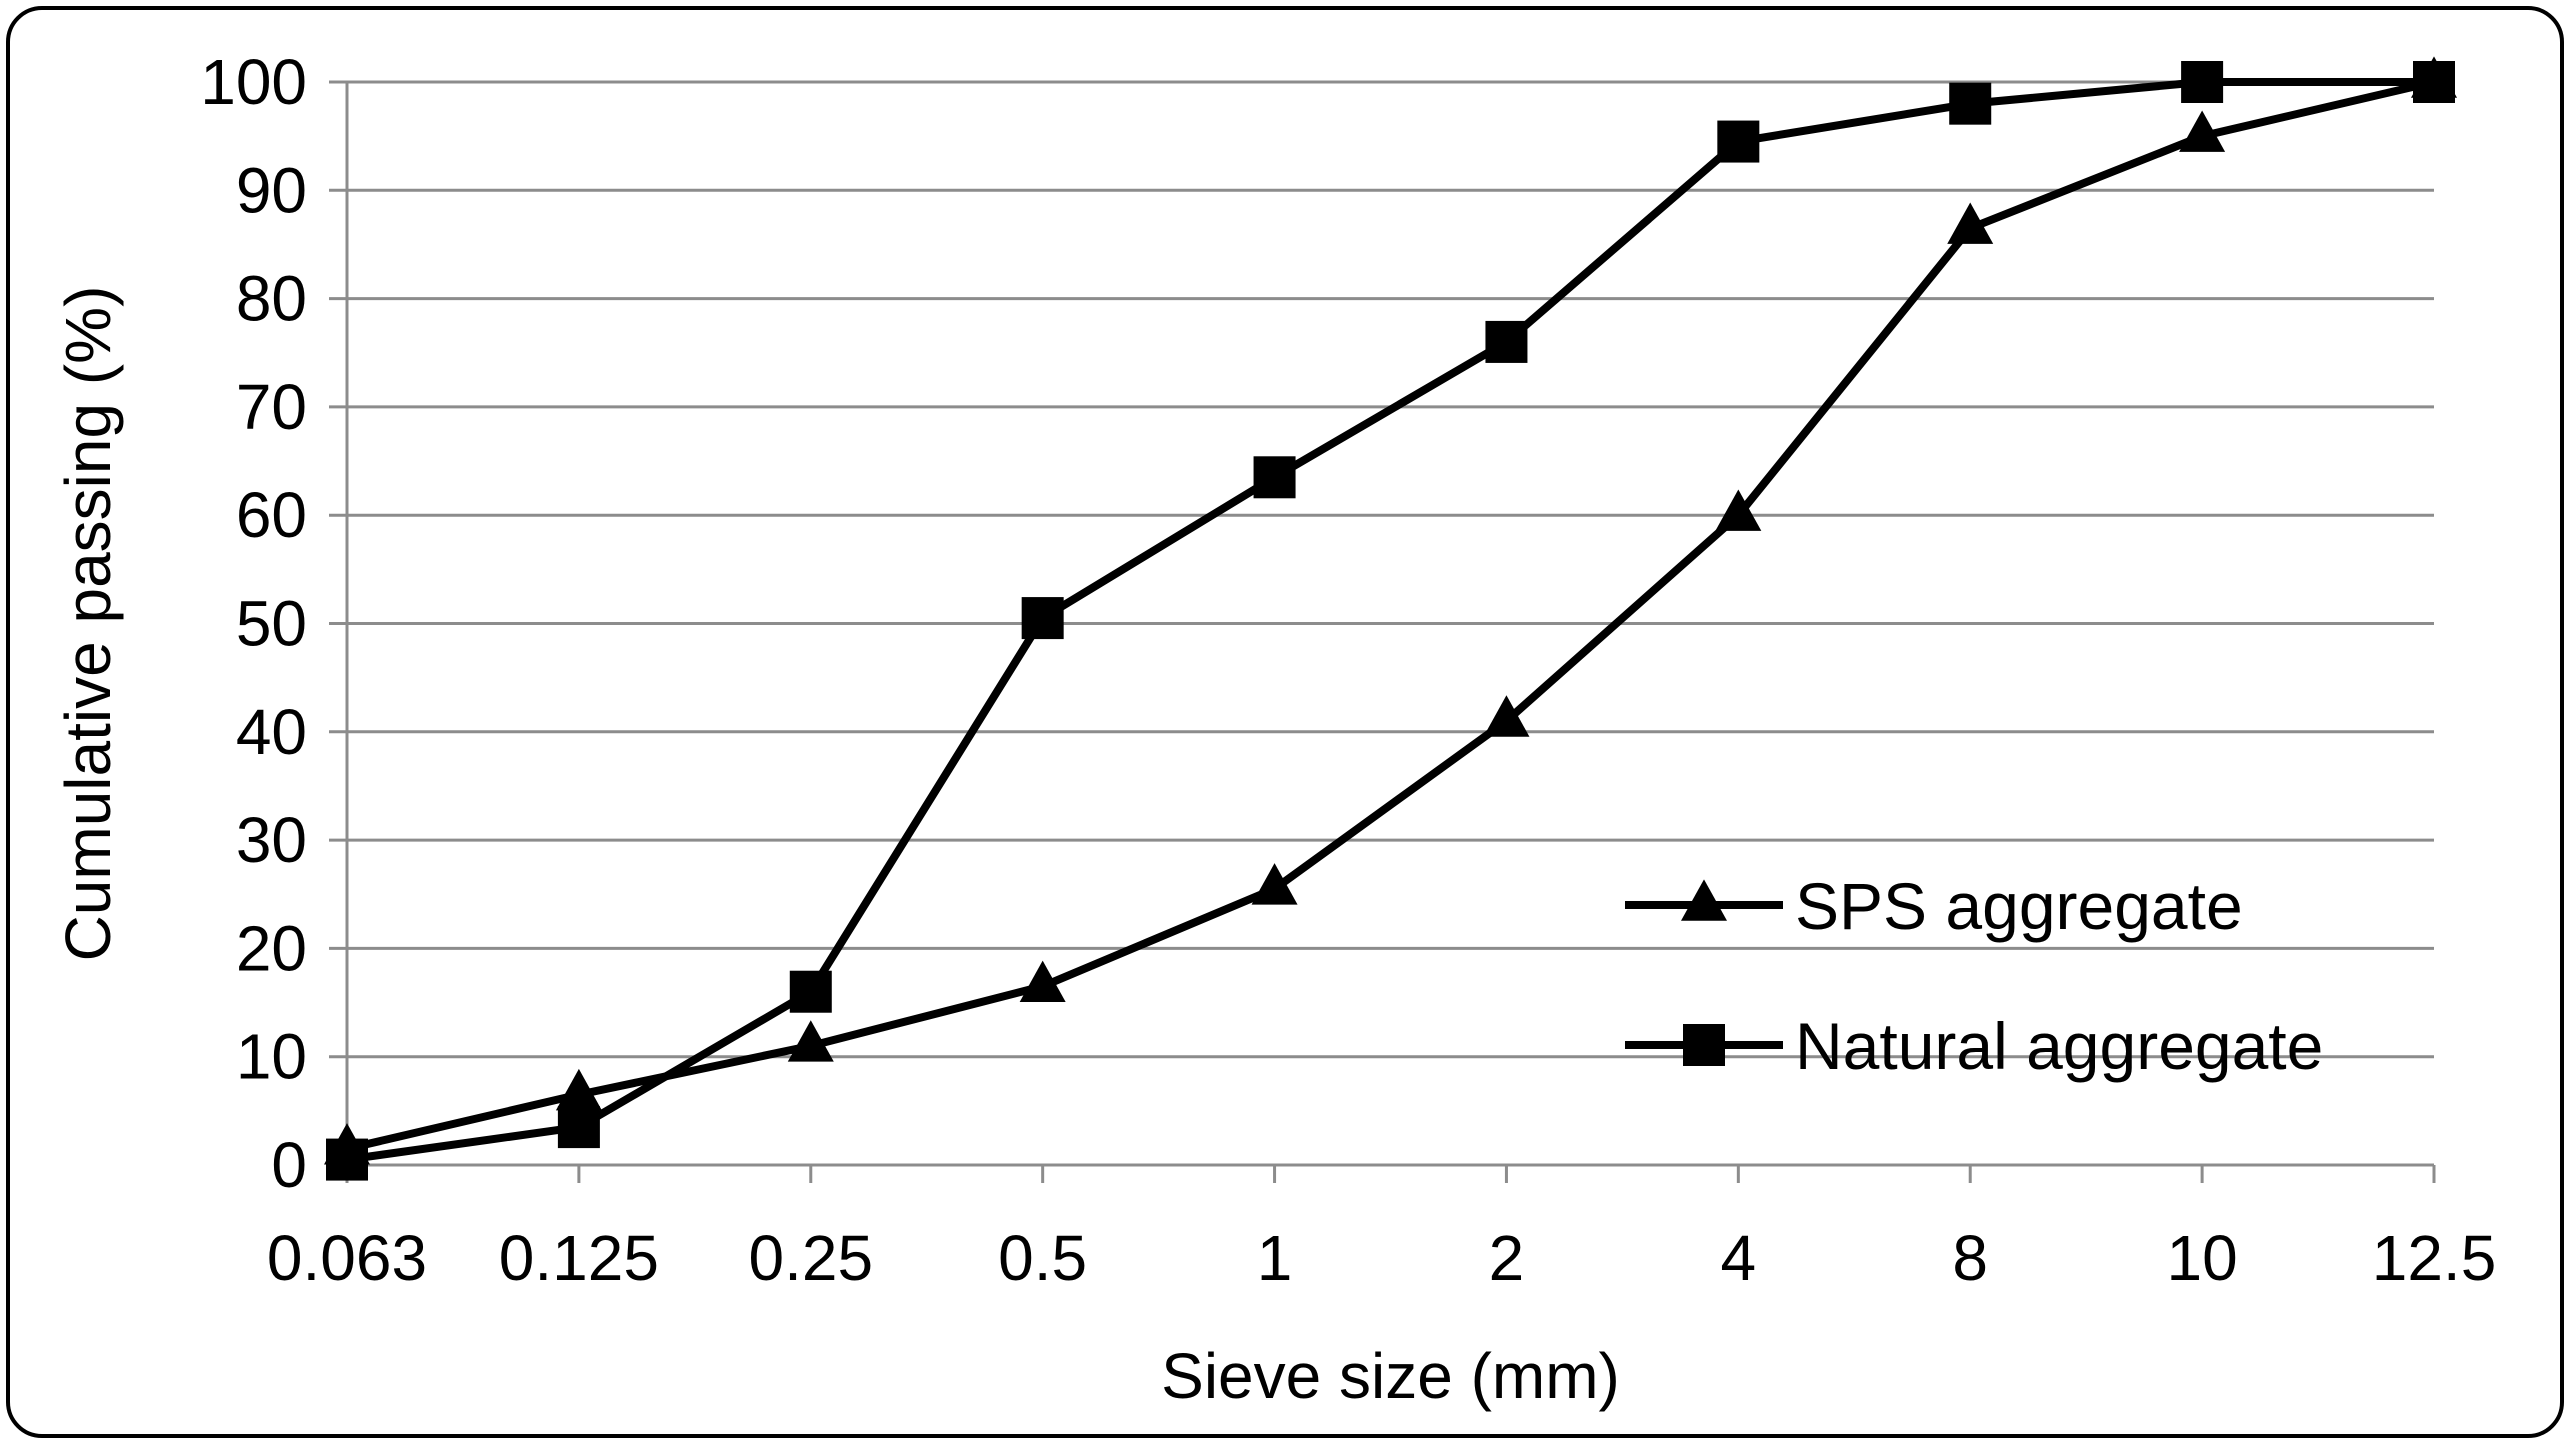 This screenshot has height=1448, width=2574. I want to click on y-tick-label: 50, so click(271, 624).